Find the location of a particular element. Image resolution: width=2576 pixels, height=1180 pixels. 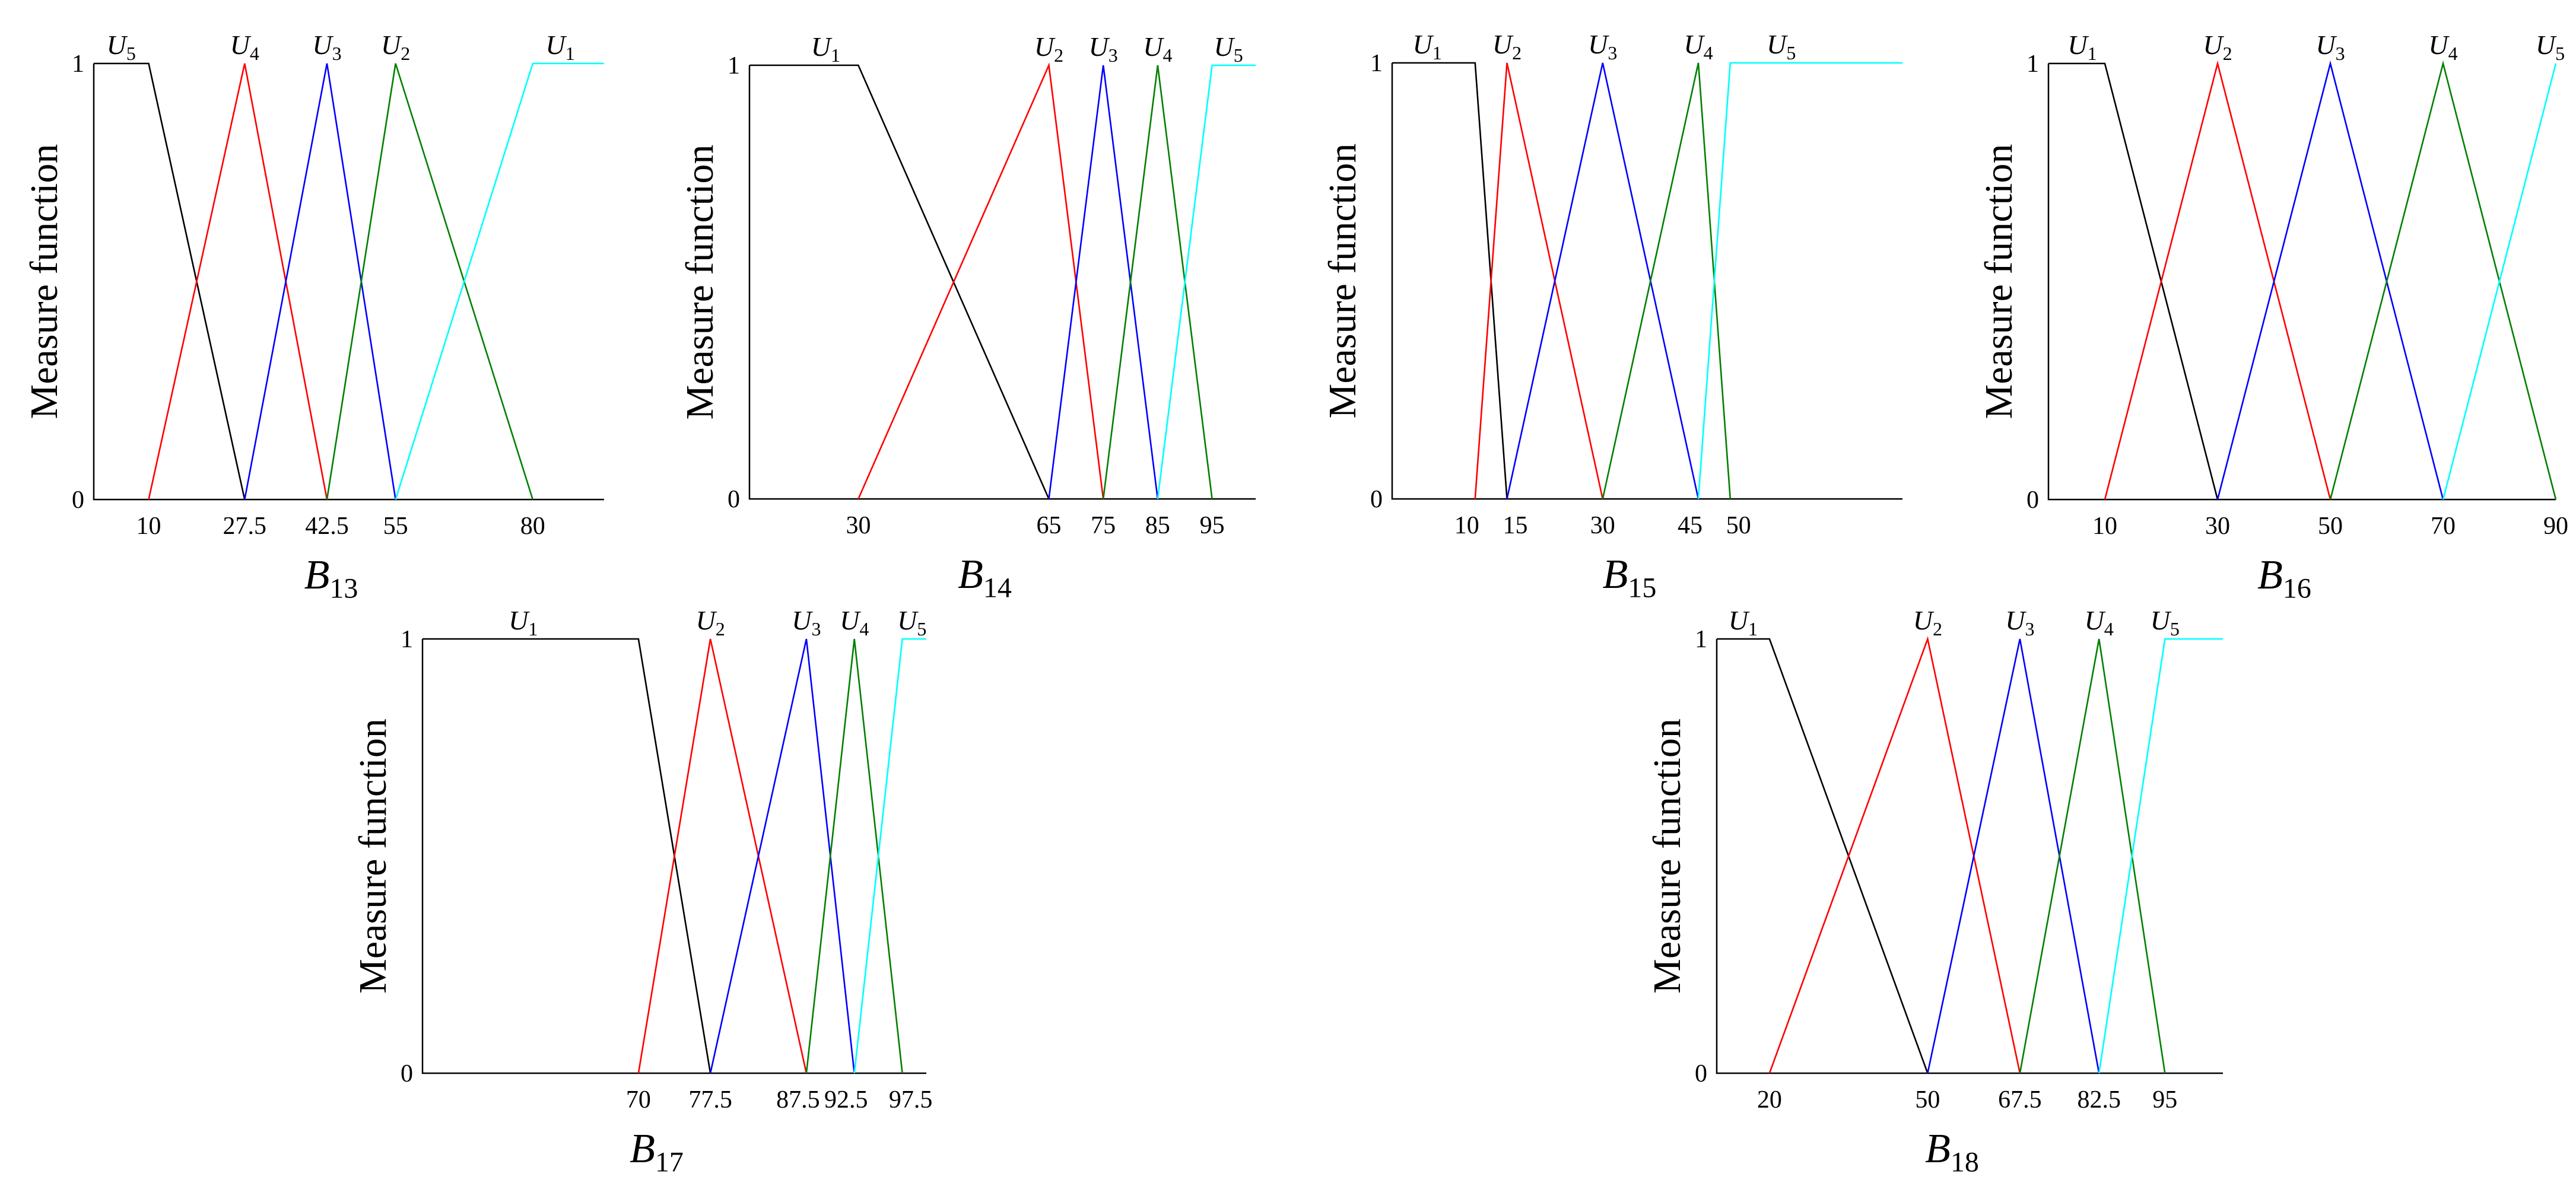

x-tick-label: 97.5 is located at coordinates (911, 1100).